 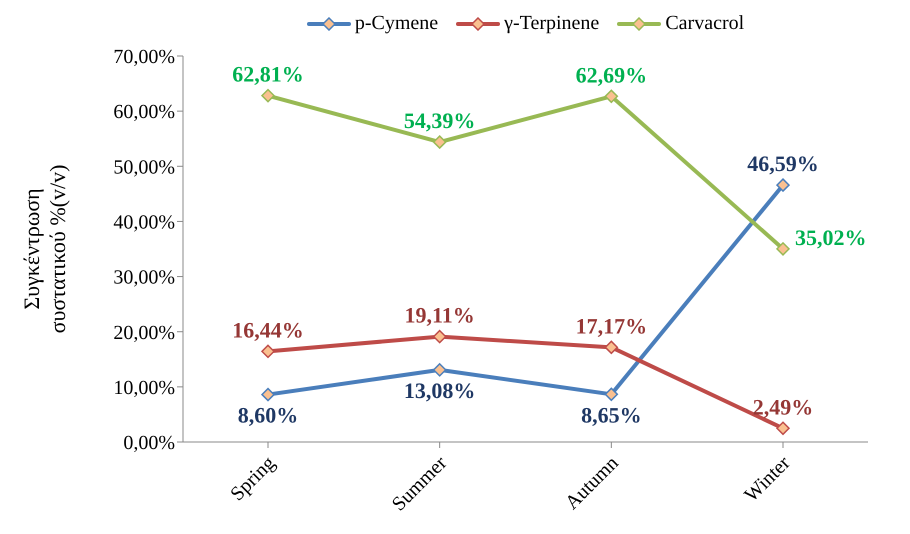 I want to click on y-tick-label: 30,00%, so click(x=144, y=277).